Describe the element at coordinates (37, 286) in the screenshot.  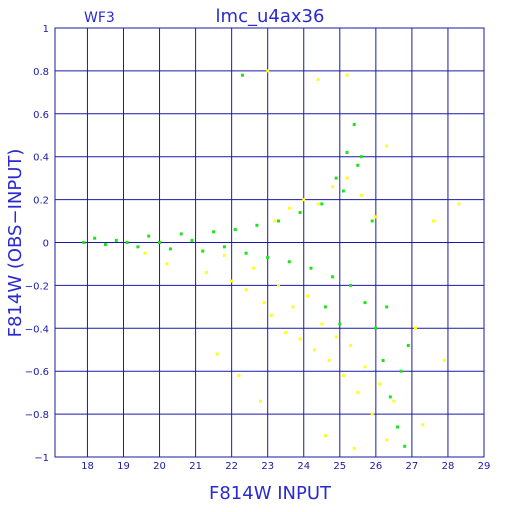
I see `y-tick-label: −0.2` at that location.